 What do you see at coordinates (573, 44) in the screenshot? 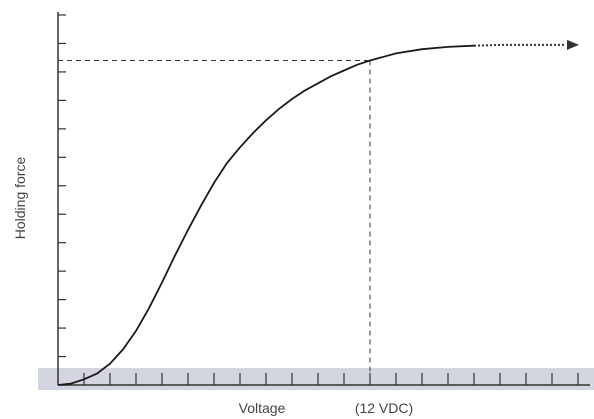
I see `arrow-head-icon` at bounding box center [573, 44].